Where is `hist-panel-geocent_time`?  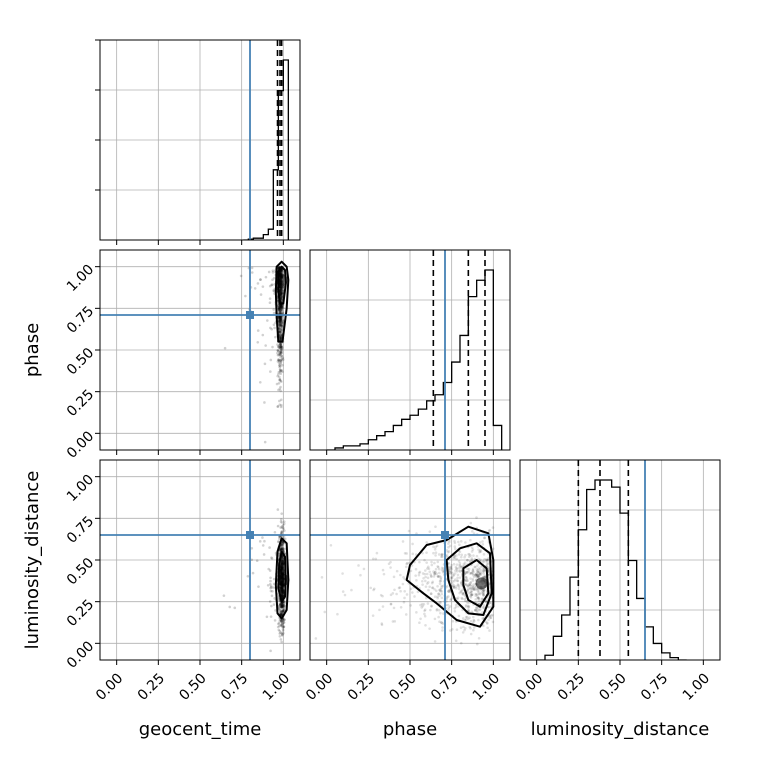 hist-panel-geocent_time is located at coordinates (198, 140).